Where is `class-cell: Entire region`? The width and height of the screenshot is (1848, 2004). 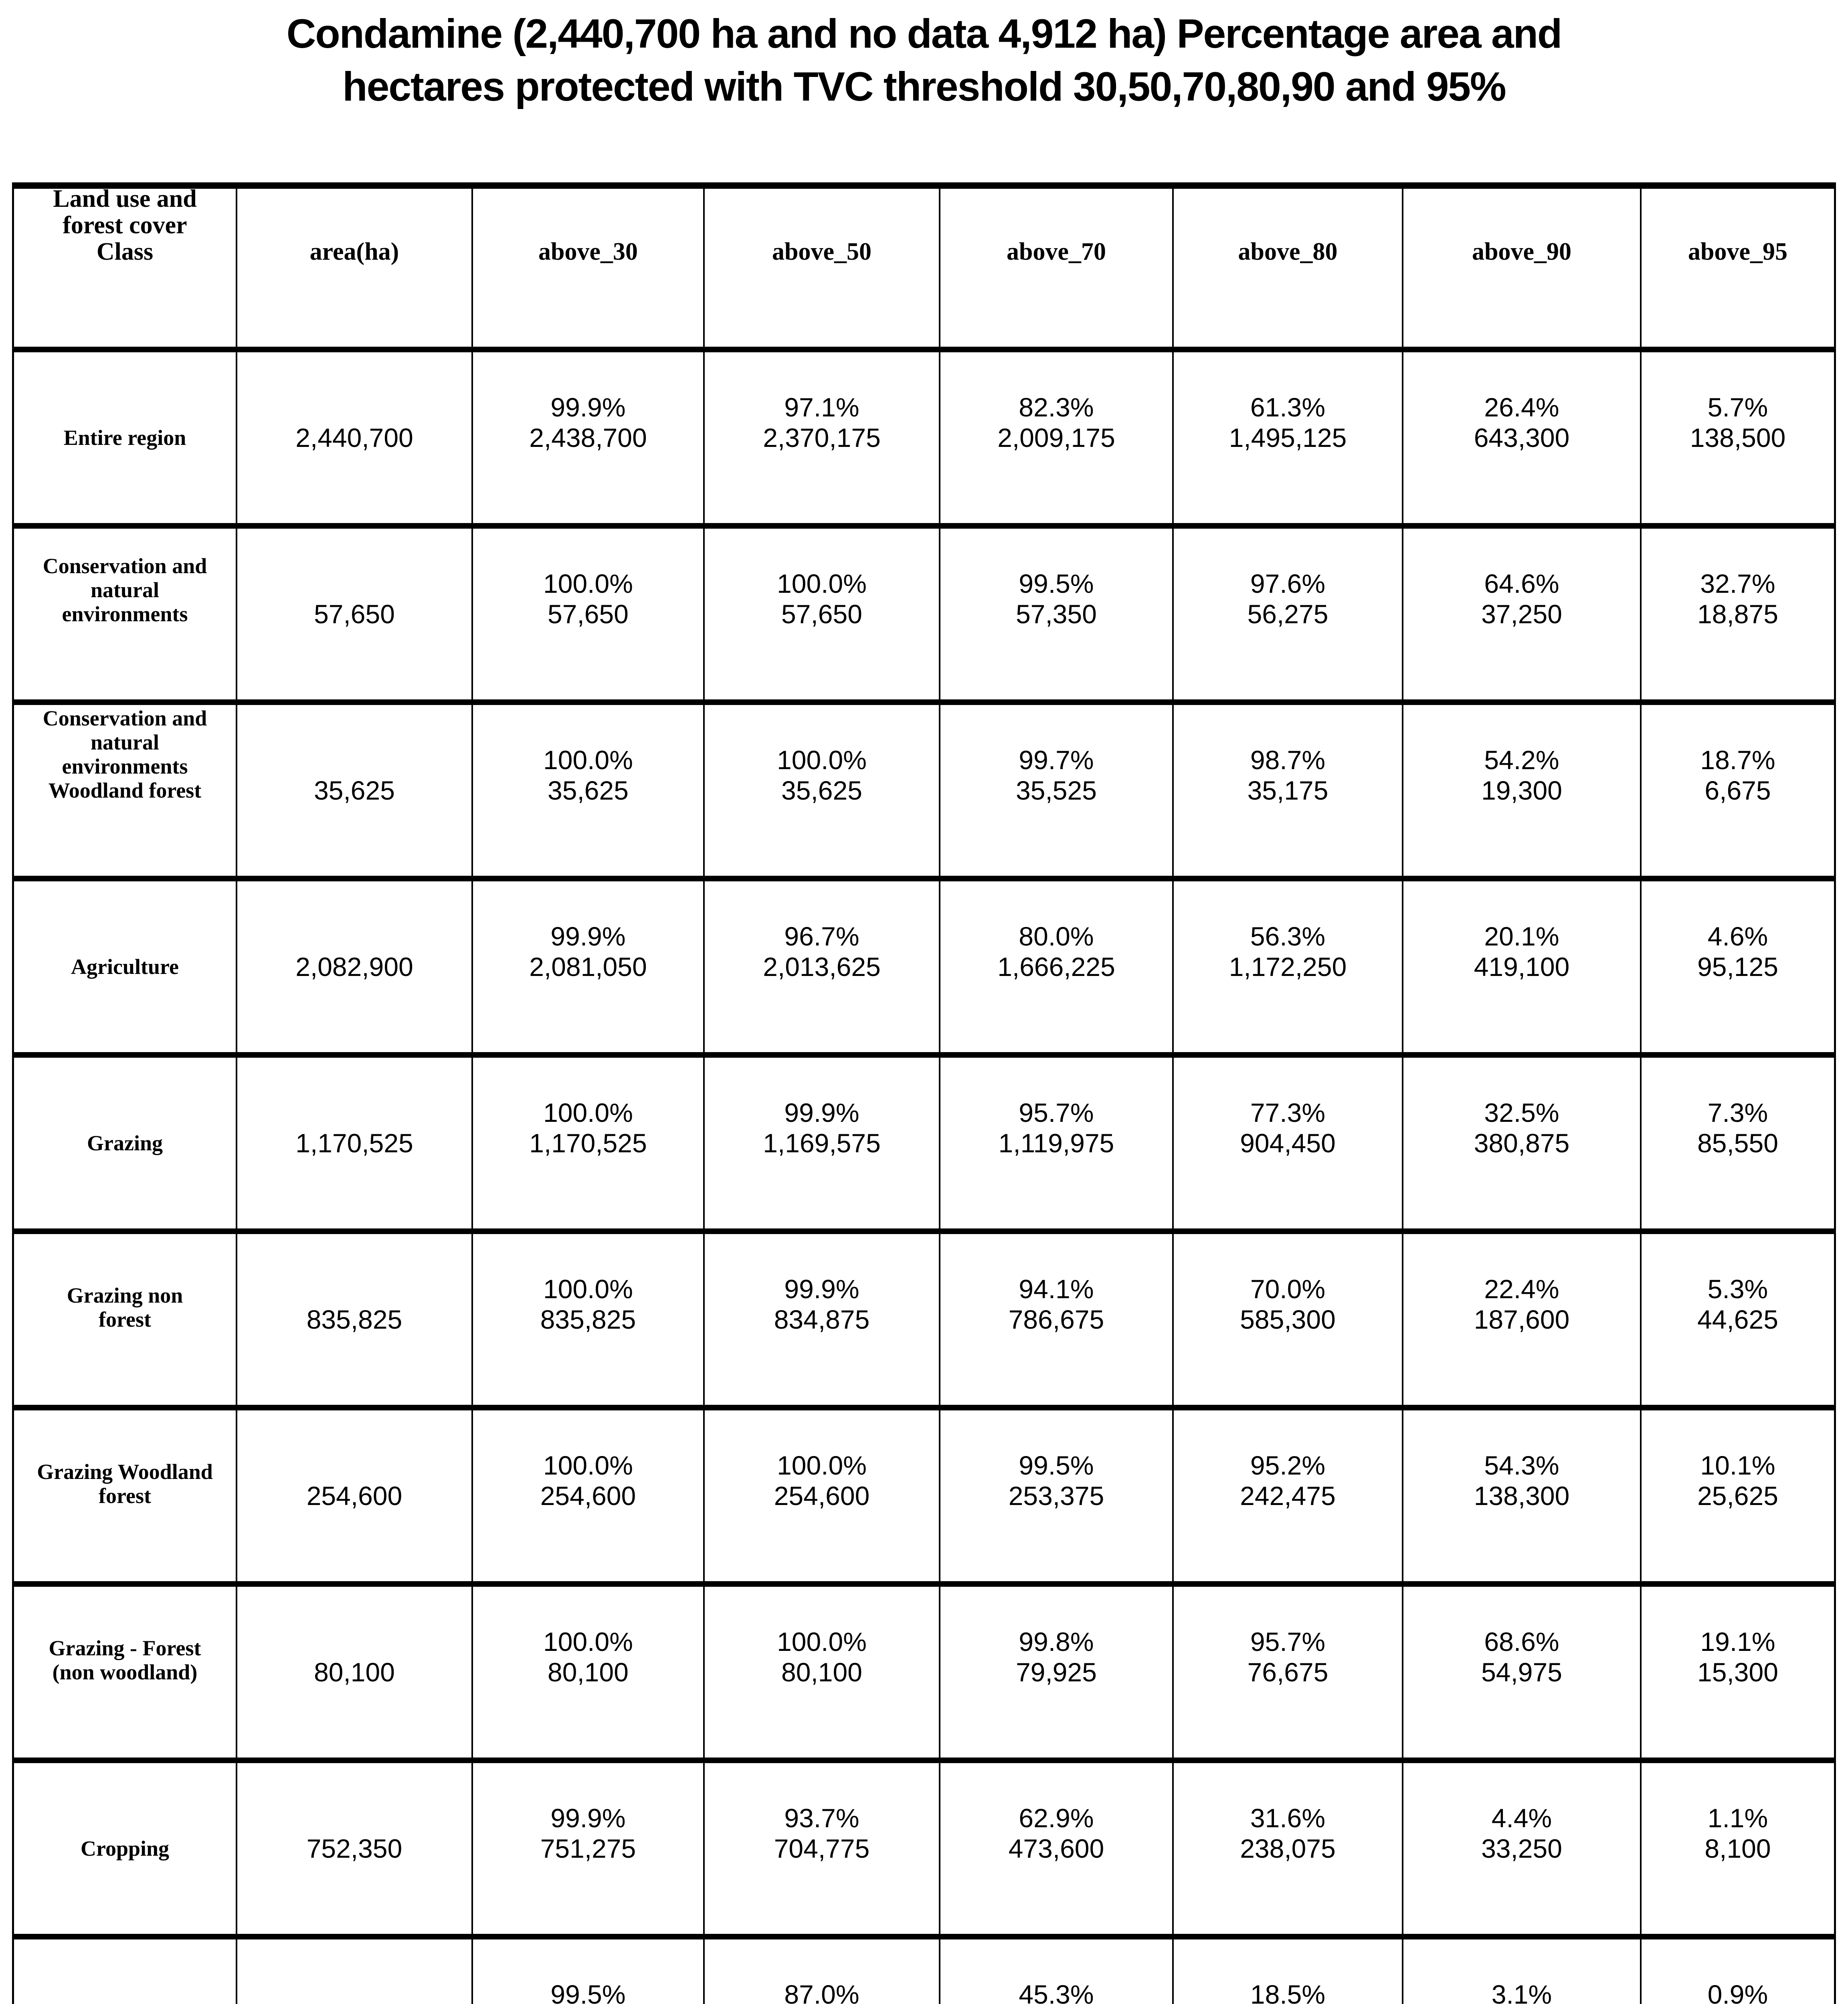
class-cell: Entire region is located at coordinates (125, 438).